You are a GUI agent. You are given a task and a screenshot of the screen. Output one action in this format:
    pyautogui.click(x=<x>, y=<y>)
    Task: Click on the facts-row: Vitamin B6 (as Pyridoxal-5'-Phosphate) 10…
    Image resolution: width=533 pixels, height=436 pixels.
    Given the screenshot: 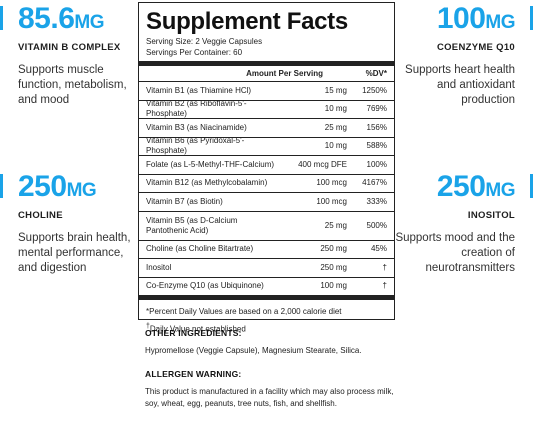 What is the action you would take?
    pyautogui.click(x=266, y=146)
    